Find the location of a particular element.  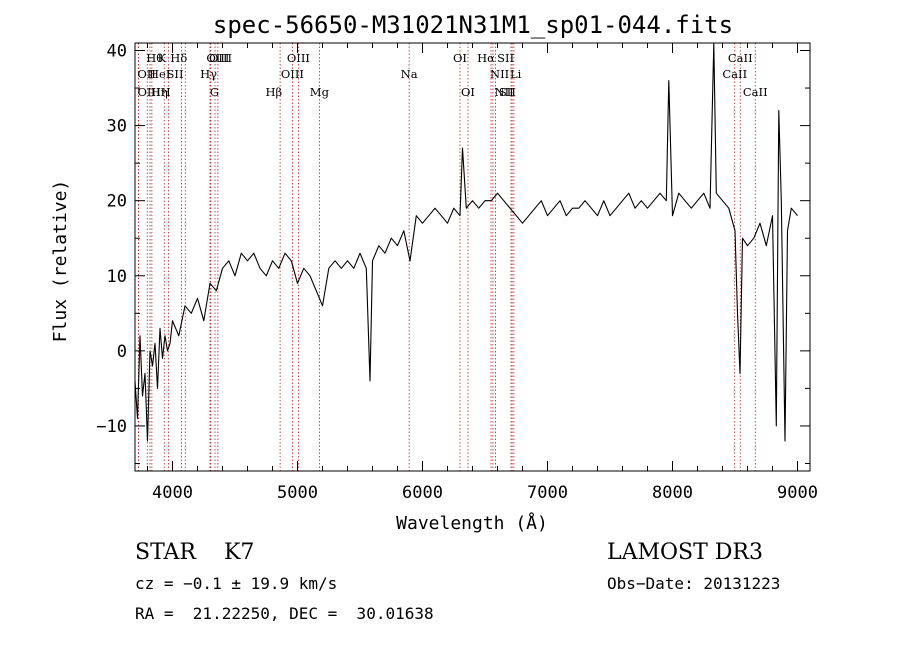

line-marker-label-1: OII is located at coordinates (146, 74).